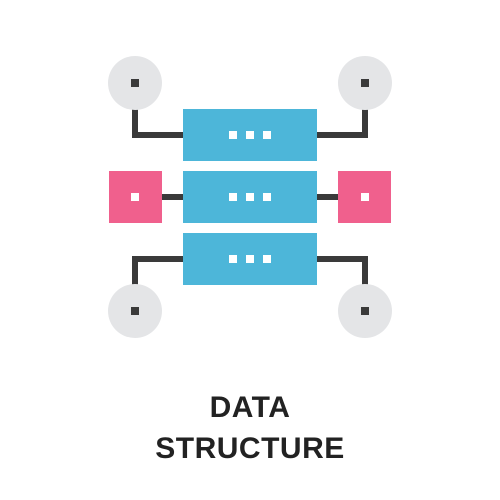 This screenshot has height=500, width=500. Describe the element at coordinates (135, 83) in the screenshot. I see `corner-node-top-left` at that location.